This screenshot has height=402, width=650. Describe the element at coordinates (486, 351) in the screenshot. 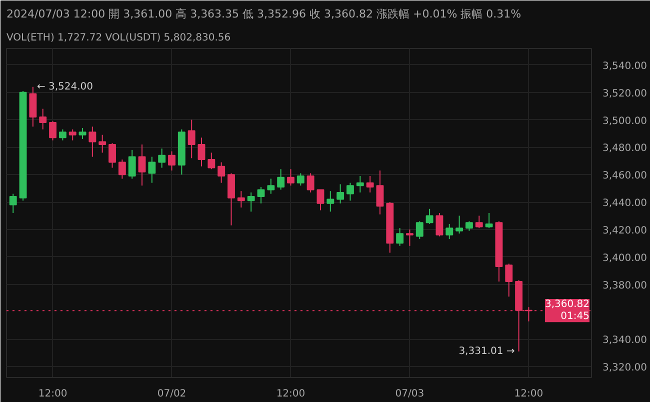

I see `annotation: 3,331.01 →` at that location.